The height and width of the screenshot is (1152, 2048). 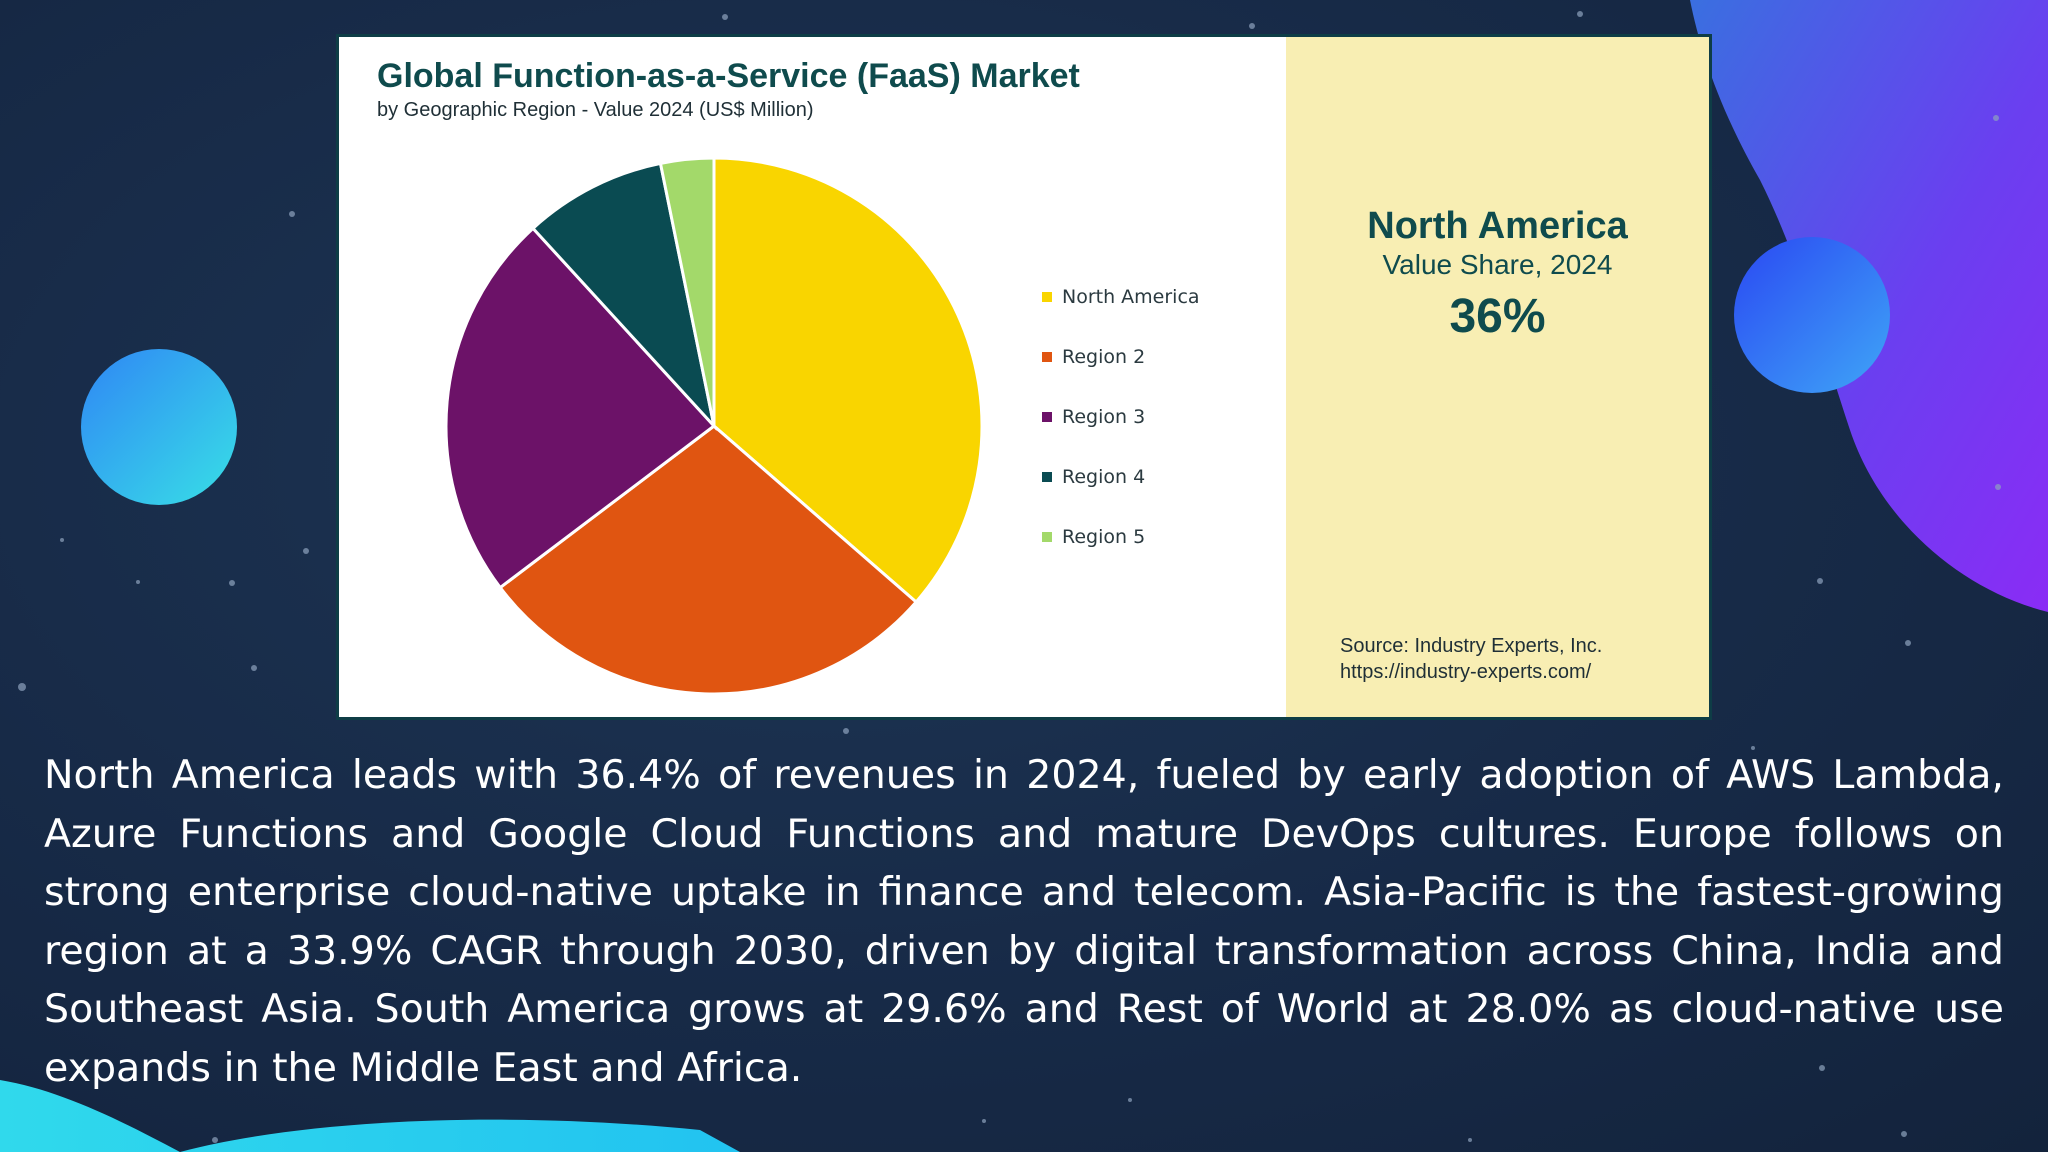 I want to click on pie-chart, so click(x=714, y=426).